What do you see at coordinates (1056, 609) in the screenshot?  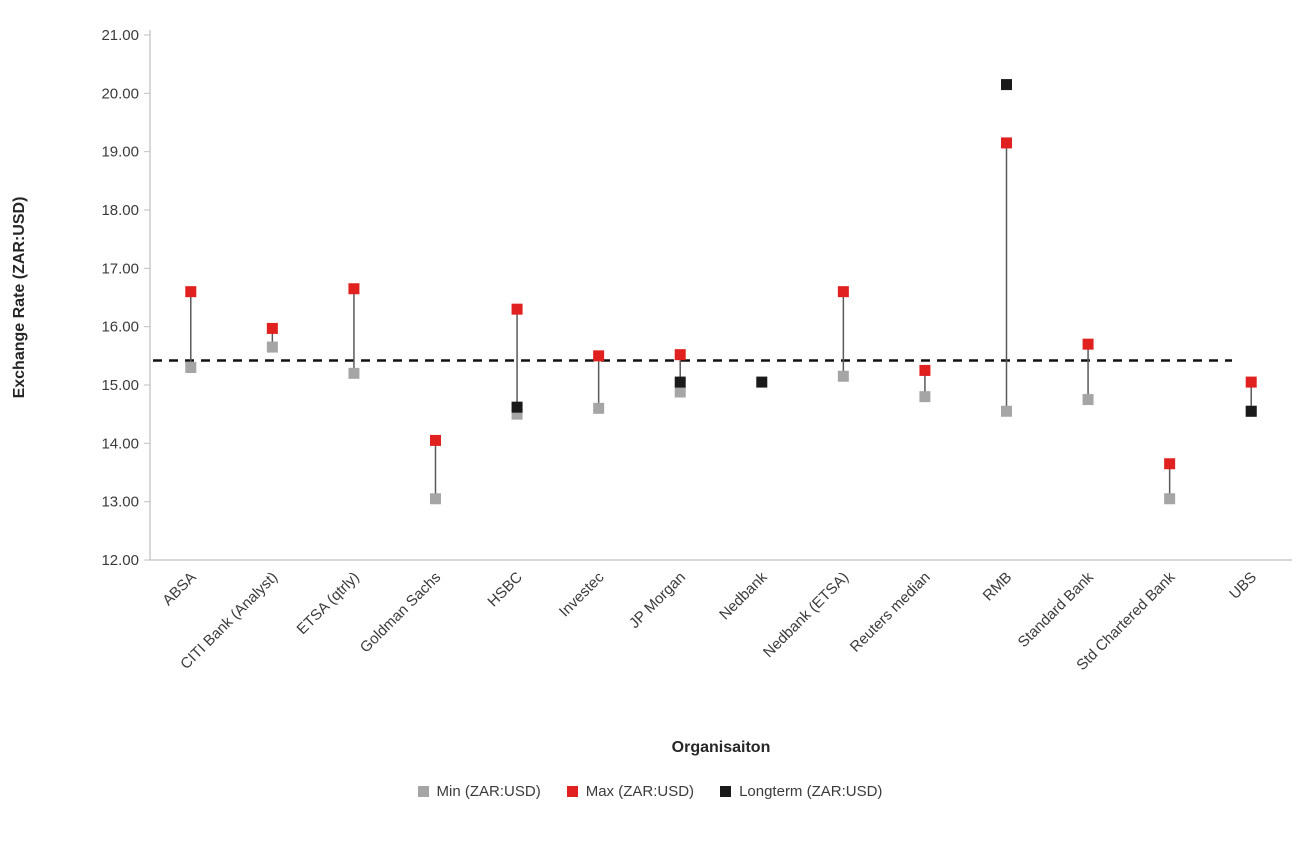 I see `category-label: Standard Bank` at bounding box center [1056, 609].